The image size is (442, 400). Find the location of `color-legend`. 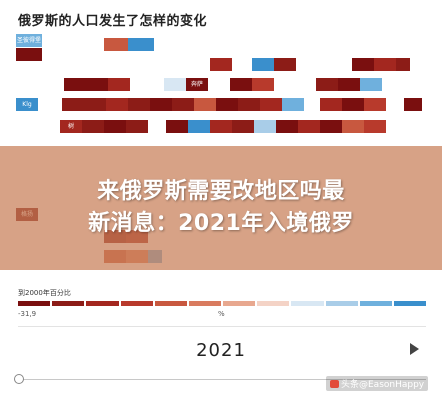

color-legend is located at coordinates (222, 303).